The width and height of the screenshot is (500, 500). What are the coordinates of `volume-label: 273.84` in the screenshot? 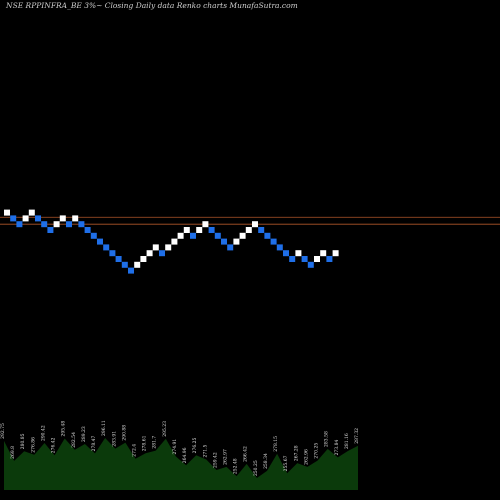 It's located at (337, 448).